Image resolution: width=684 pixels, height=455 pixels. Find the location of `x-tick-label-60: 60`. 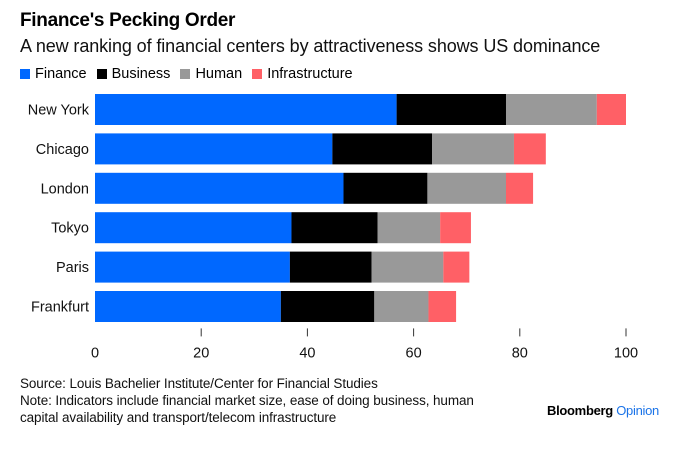

x-tick-label-60: 60 is located at coordinates (414, 353).